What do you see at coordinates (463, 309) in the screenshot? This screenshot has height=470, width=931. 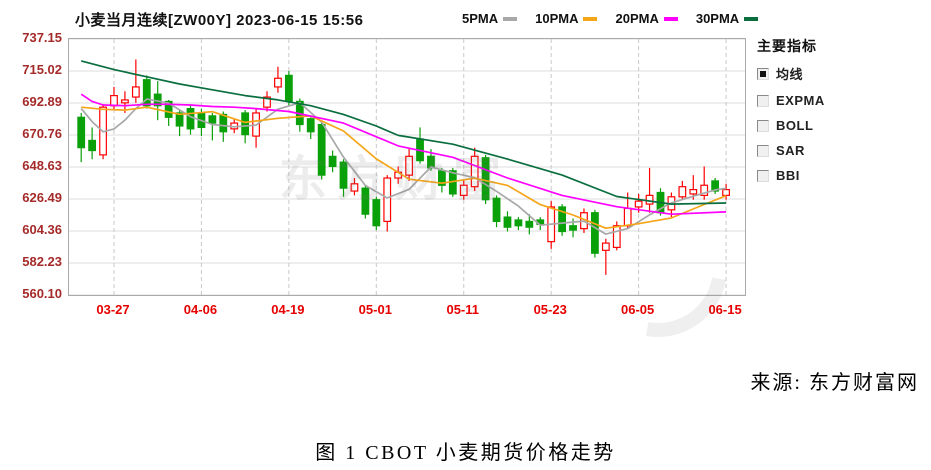 I see `x-tick-label: 05-11` at bounding box center [463, 309].